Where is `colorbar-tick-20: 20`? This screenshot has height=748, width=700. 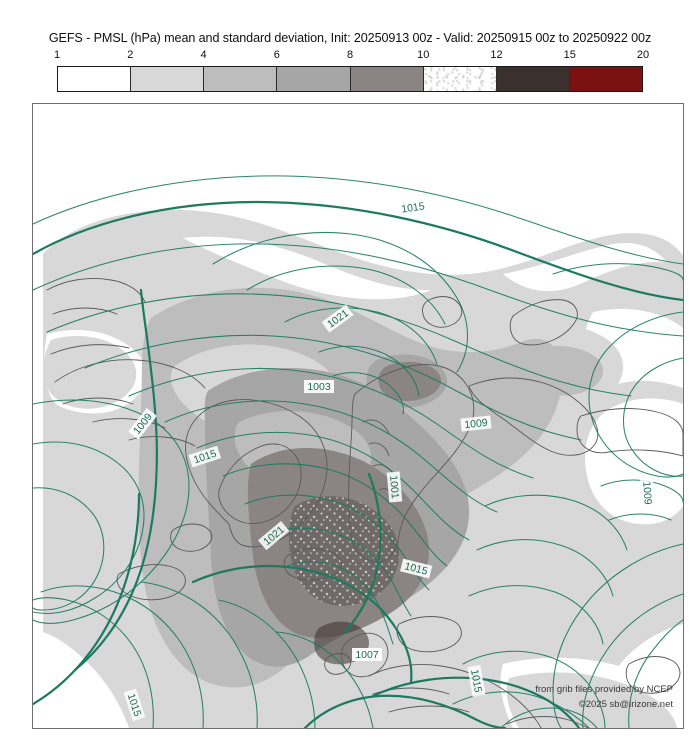 colorbar-tick-20: 20 is located at coordinates (643, 55).